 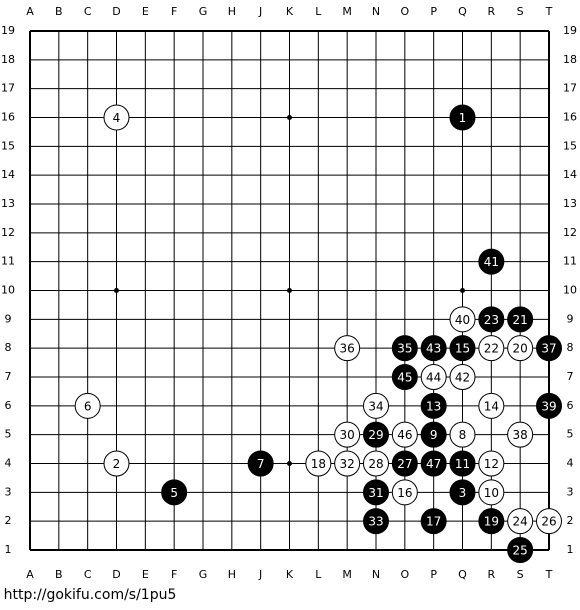 What do you see at coordinates (462, 464) in the screenshot?
I see `move-number: 11` at bounding box center [462, 464].